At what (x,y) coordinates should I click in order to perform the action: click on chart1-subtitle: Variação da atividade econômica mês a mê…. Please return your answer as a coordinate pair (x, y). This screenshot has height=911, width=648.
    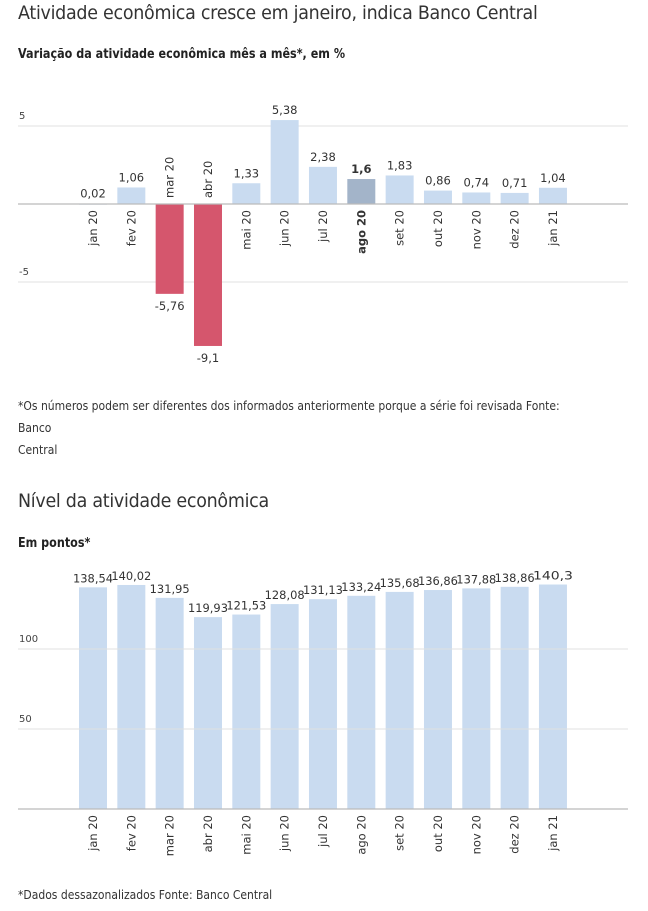
    Looking at the image, I should click on (182, 54).